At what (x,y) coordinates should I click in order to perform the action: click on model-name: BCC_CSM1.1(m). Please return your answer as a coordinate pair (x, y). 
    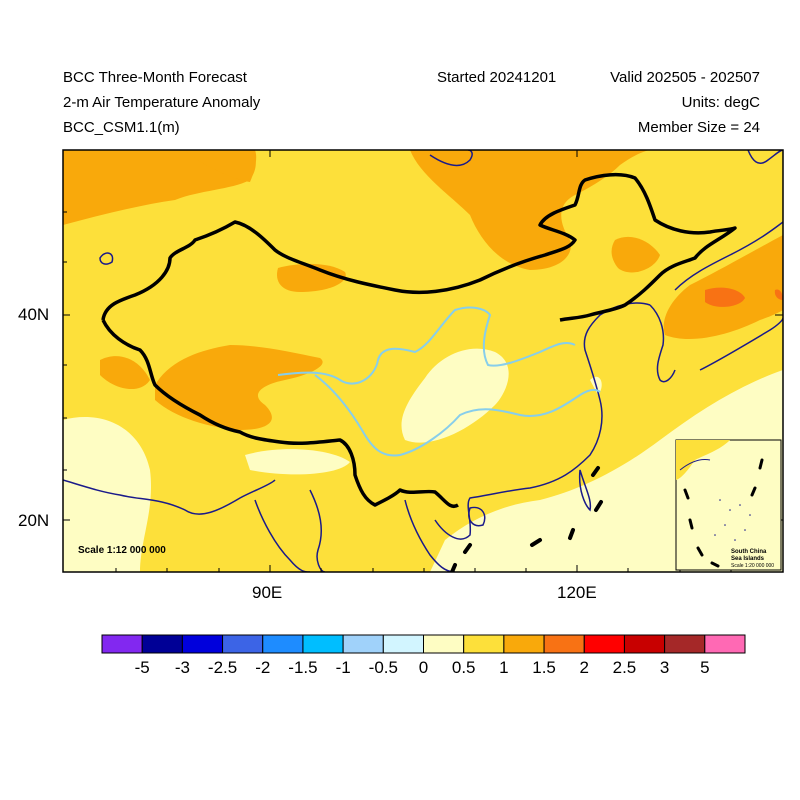
    Looking at the image, I should click on (121, 127).